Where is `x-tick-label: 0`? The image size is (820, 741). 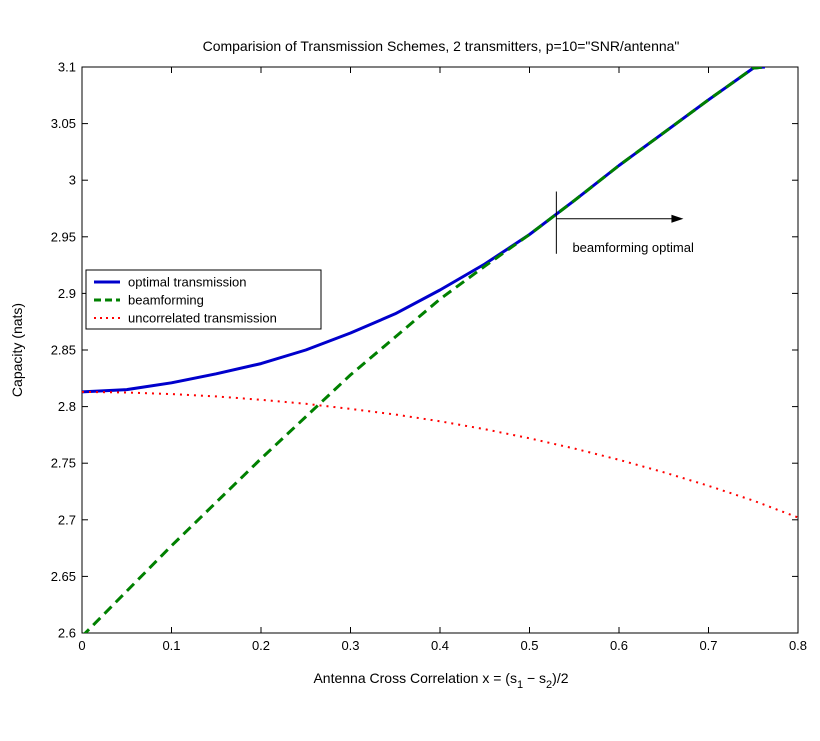 x-tick-label: 0 is located at coordinates (81, 645).